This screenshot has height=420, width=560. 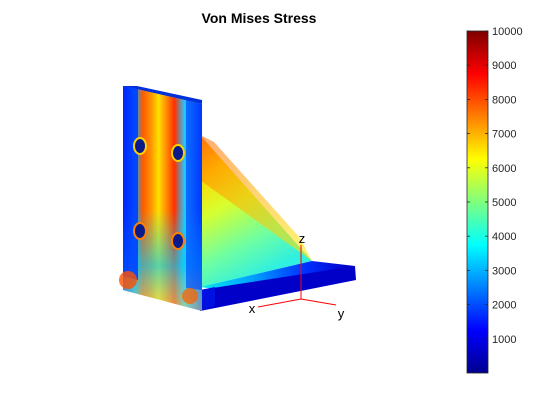 What do you see at coordinates (504, 306) in the screenshot?
I see `colorbar-tick-label: 2000` at bounding box center [504, 306].